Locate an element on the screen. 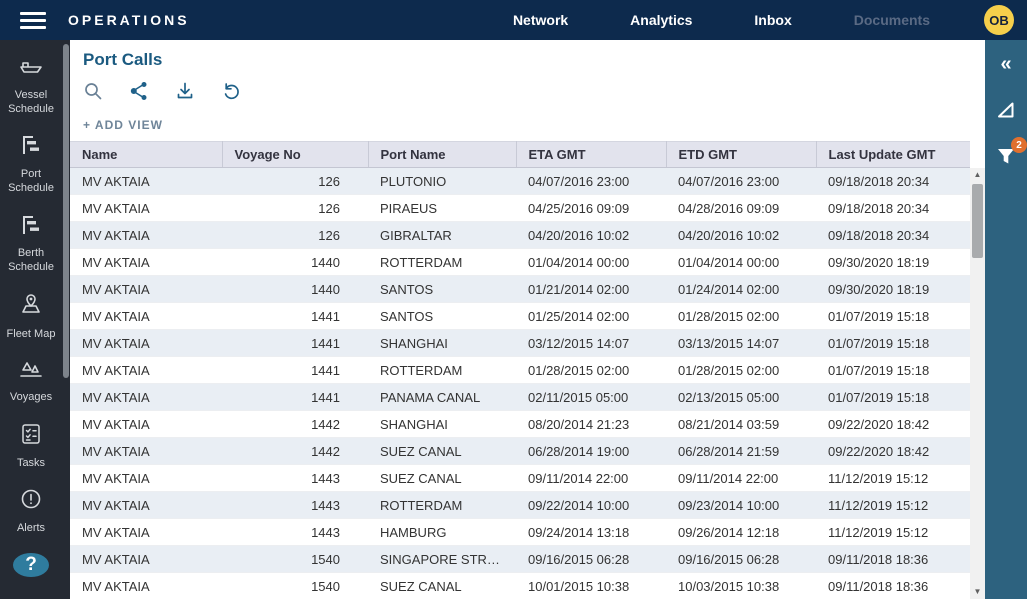 The image size is (1027, 599). column-header: ETA GMT is located at coordinates (591, 154).